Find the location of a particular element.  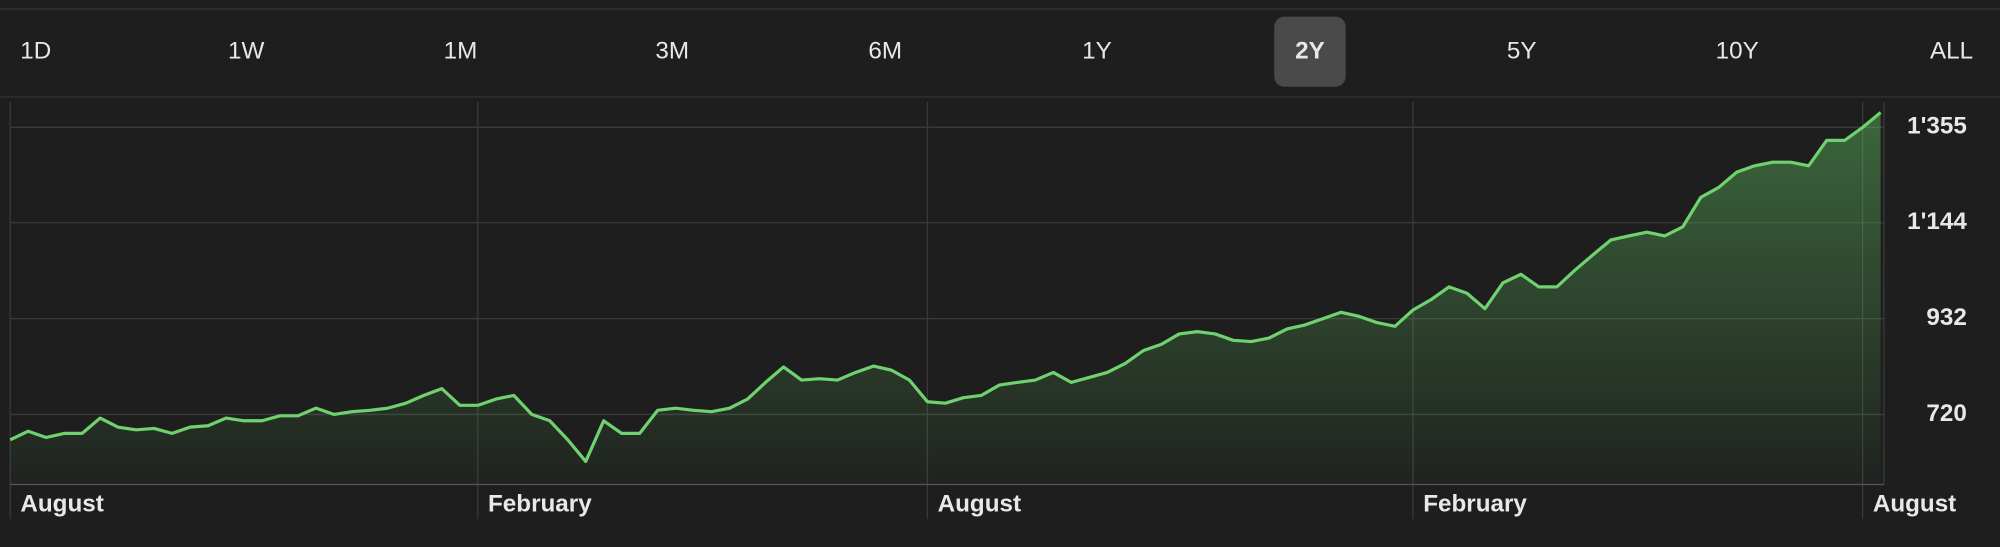

range-button: 1D is located at coordinates (35, 51).